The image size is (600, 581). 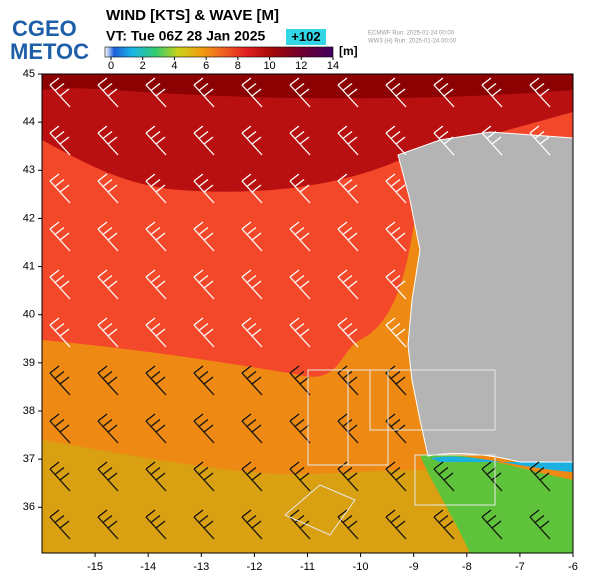 I want to click on colorbar-tick-label: 14, so click(x=333, y=66).